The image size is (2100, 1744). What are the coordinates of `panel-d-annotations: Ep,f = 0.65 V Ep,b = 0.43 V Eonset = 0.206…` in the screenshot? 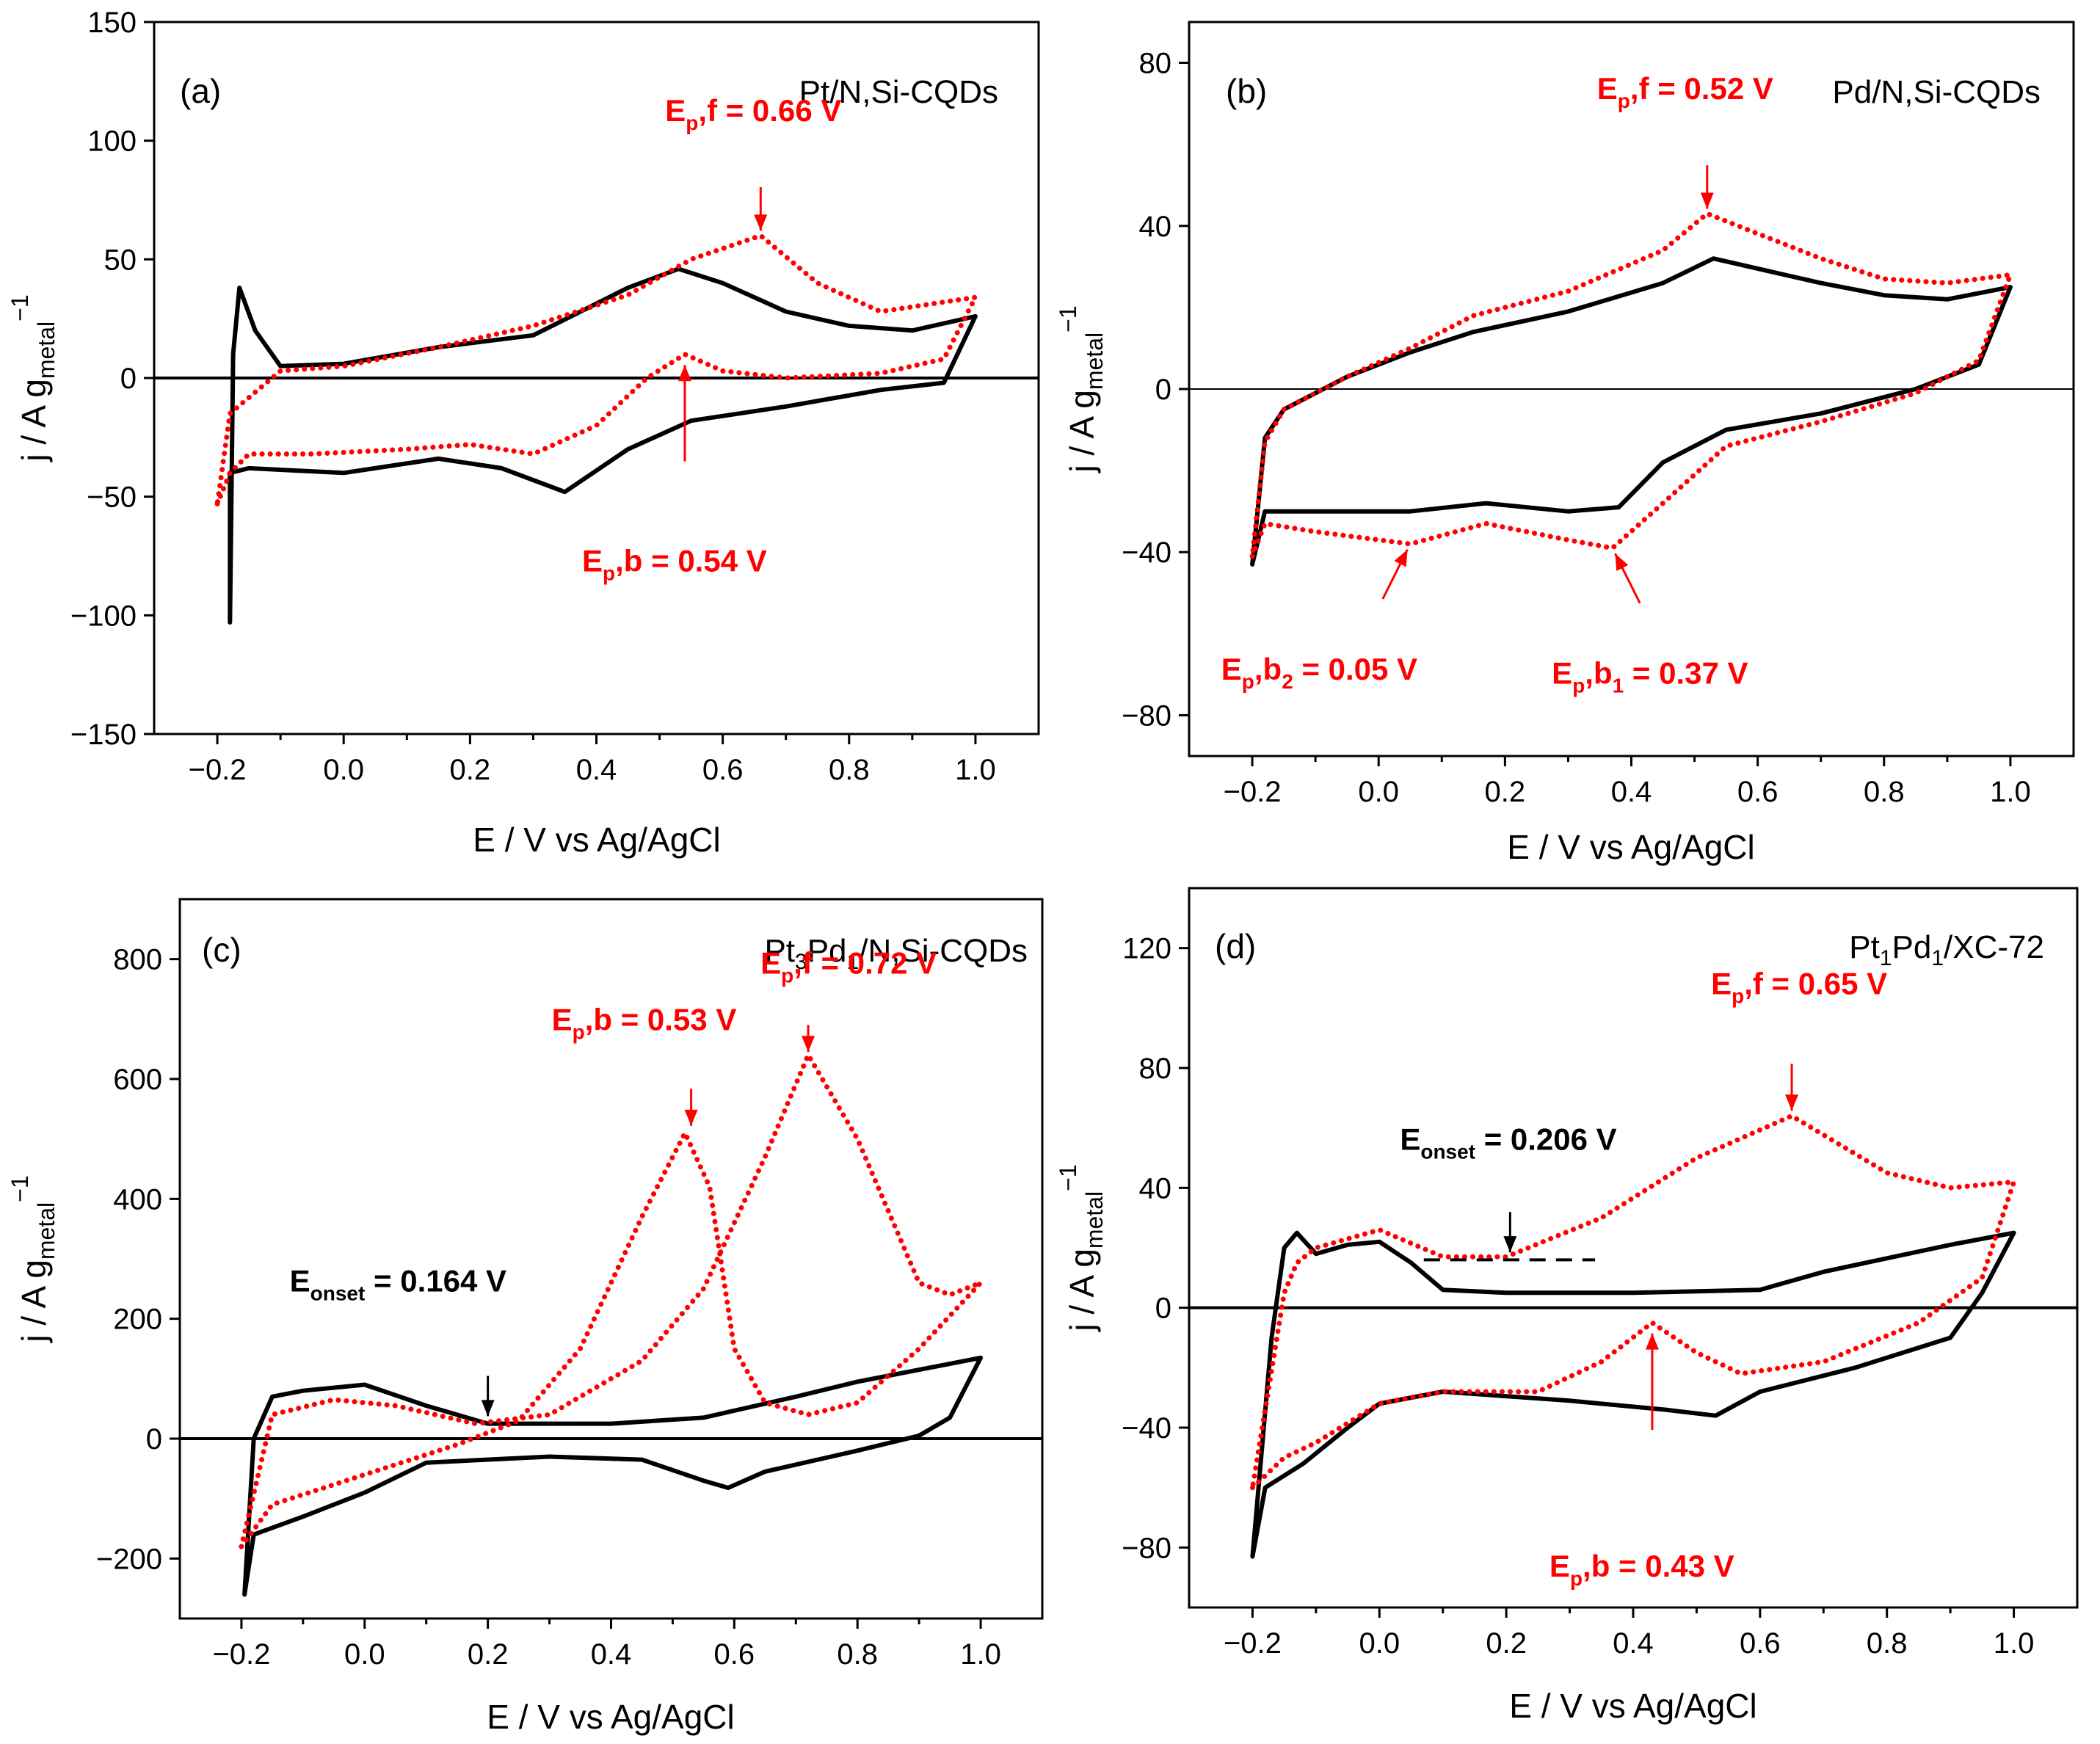 It's located at (1643, 1278).